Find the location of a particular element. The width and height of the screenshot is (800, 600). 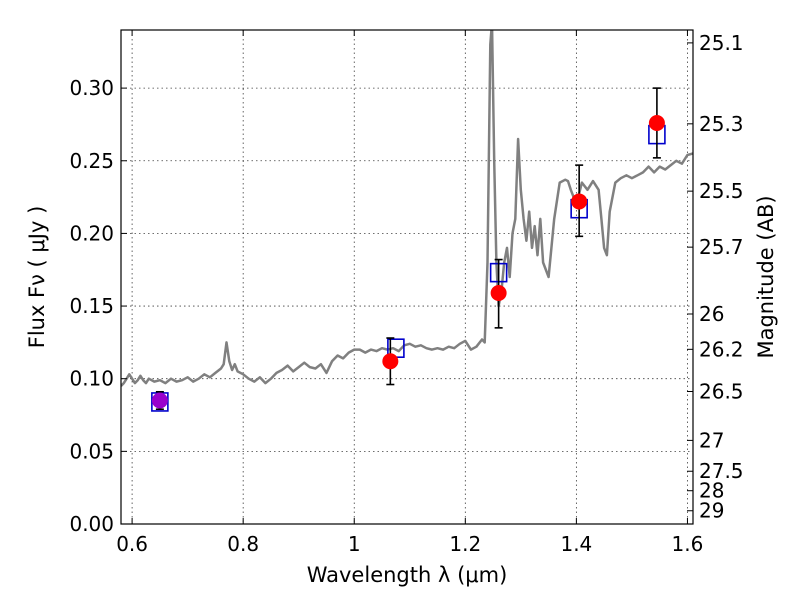

y2-tick-label: 29 is located at coordinates (711, 511).